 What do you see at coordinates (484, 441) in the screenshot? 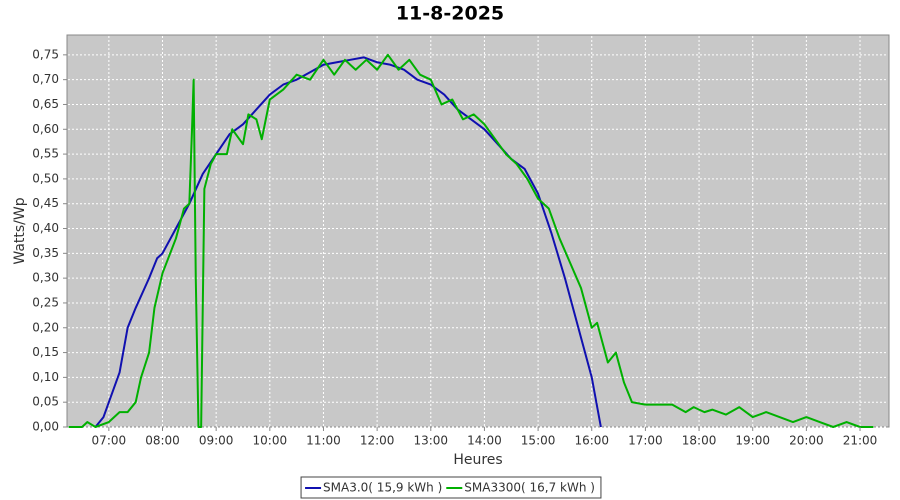
I see `x-tick-label: 14:00` at bounding box center [484, 441].